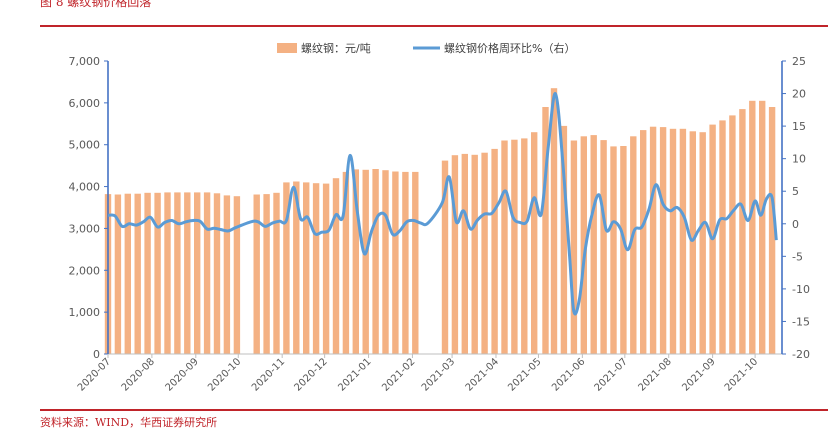  What do you see at coordinates (287, 48) in the screenshot?
I see `legend-swatch-bar` at bounding box center [287, 48].